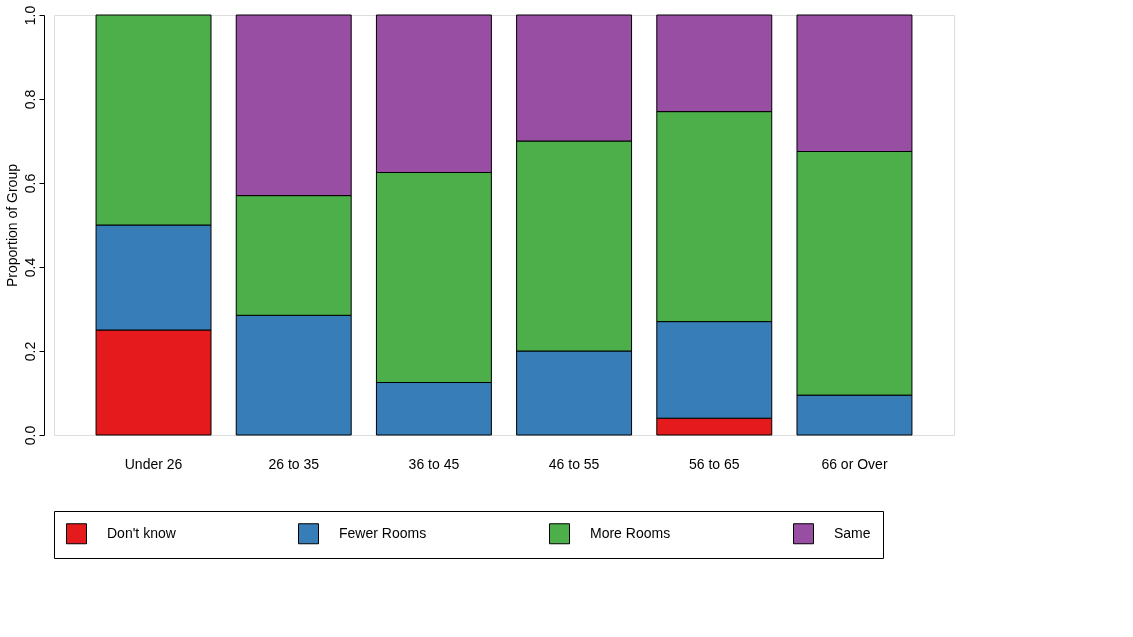 The image size is (1133, 637). What do you see at coordinates (11, 225) in the screenshot?
I see `y-axis-title: Proportion of Group` at bounding box center [11, 225].